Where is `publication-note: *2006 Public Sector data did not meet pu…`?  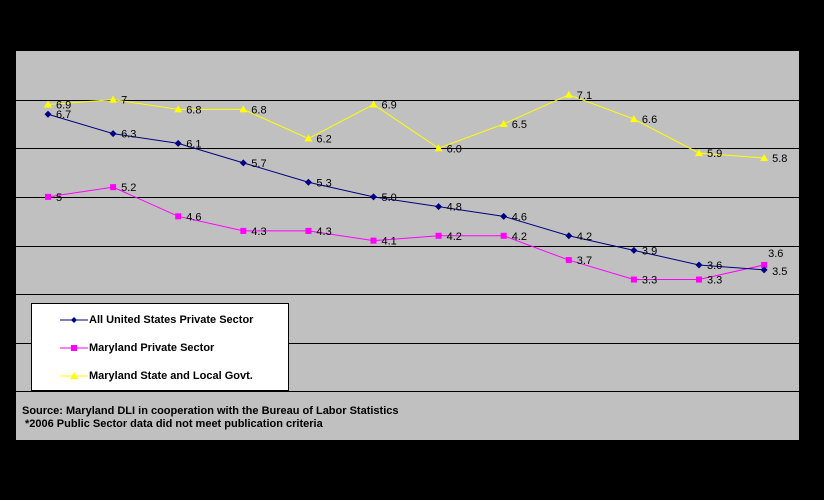 publication-note: *2006 Public Sector data did not meet pu… is located at coordinates (174, 424).